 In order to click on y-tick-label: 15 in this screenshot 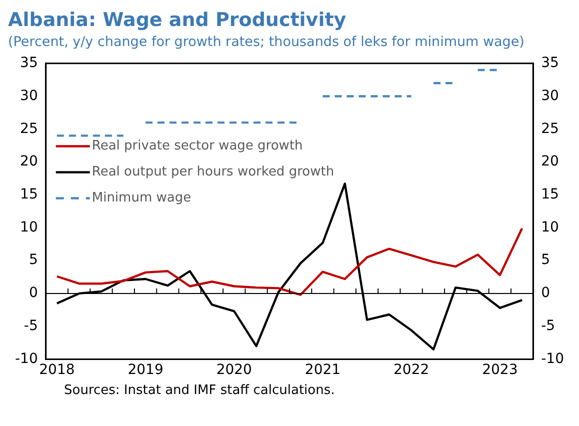, I will do `click(29, 194)`.